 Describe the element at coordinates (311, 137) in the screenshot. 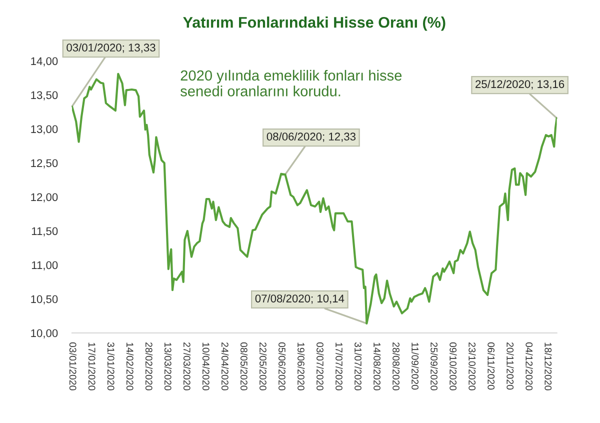

I see `annotation: 08/06/2020; 12,33` at that location.